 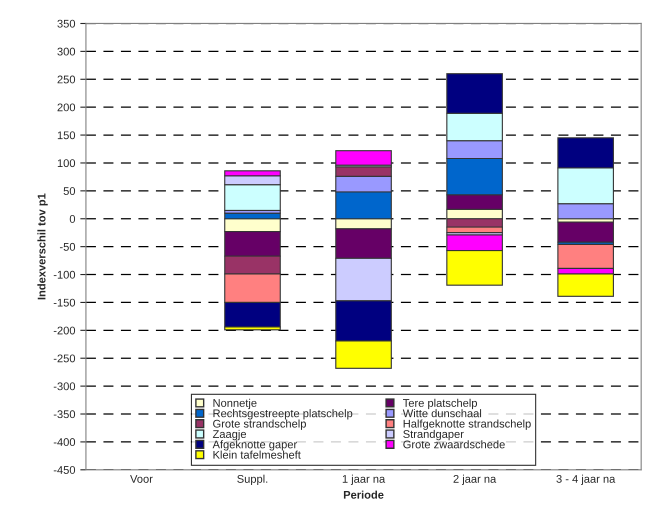 What do you see at coordinates (467, 424) in the screenshot?
I see `legend-label: Halfgeknotte strandschelp` at bounding box center [467, 424].